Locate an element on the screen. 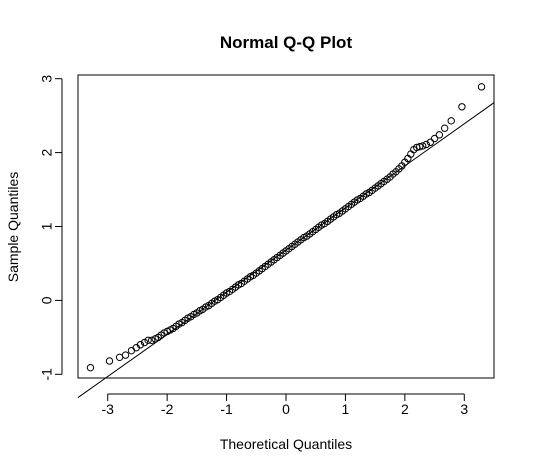 The height and width of the screenshot is (474, 535). y-tick-label: 3 is located at coordinates (47, 79).